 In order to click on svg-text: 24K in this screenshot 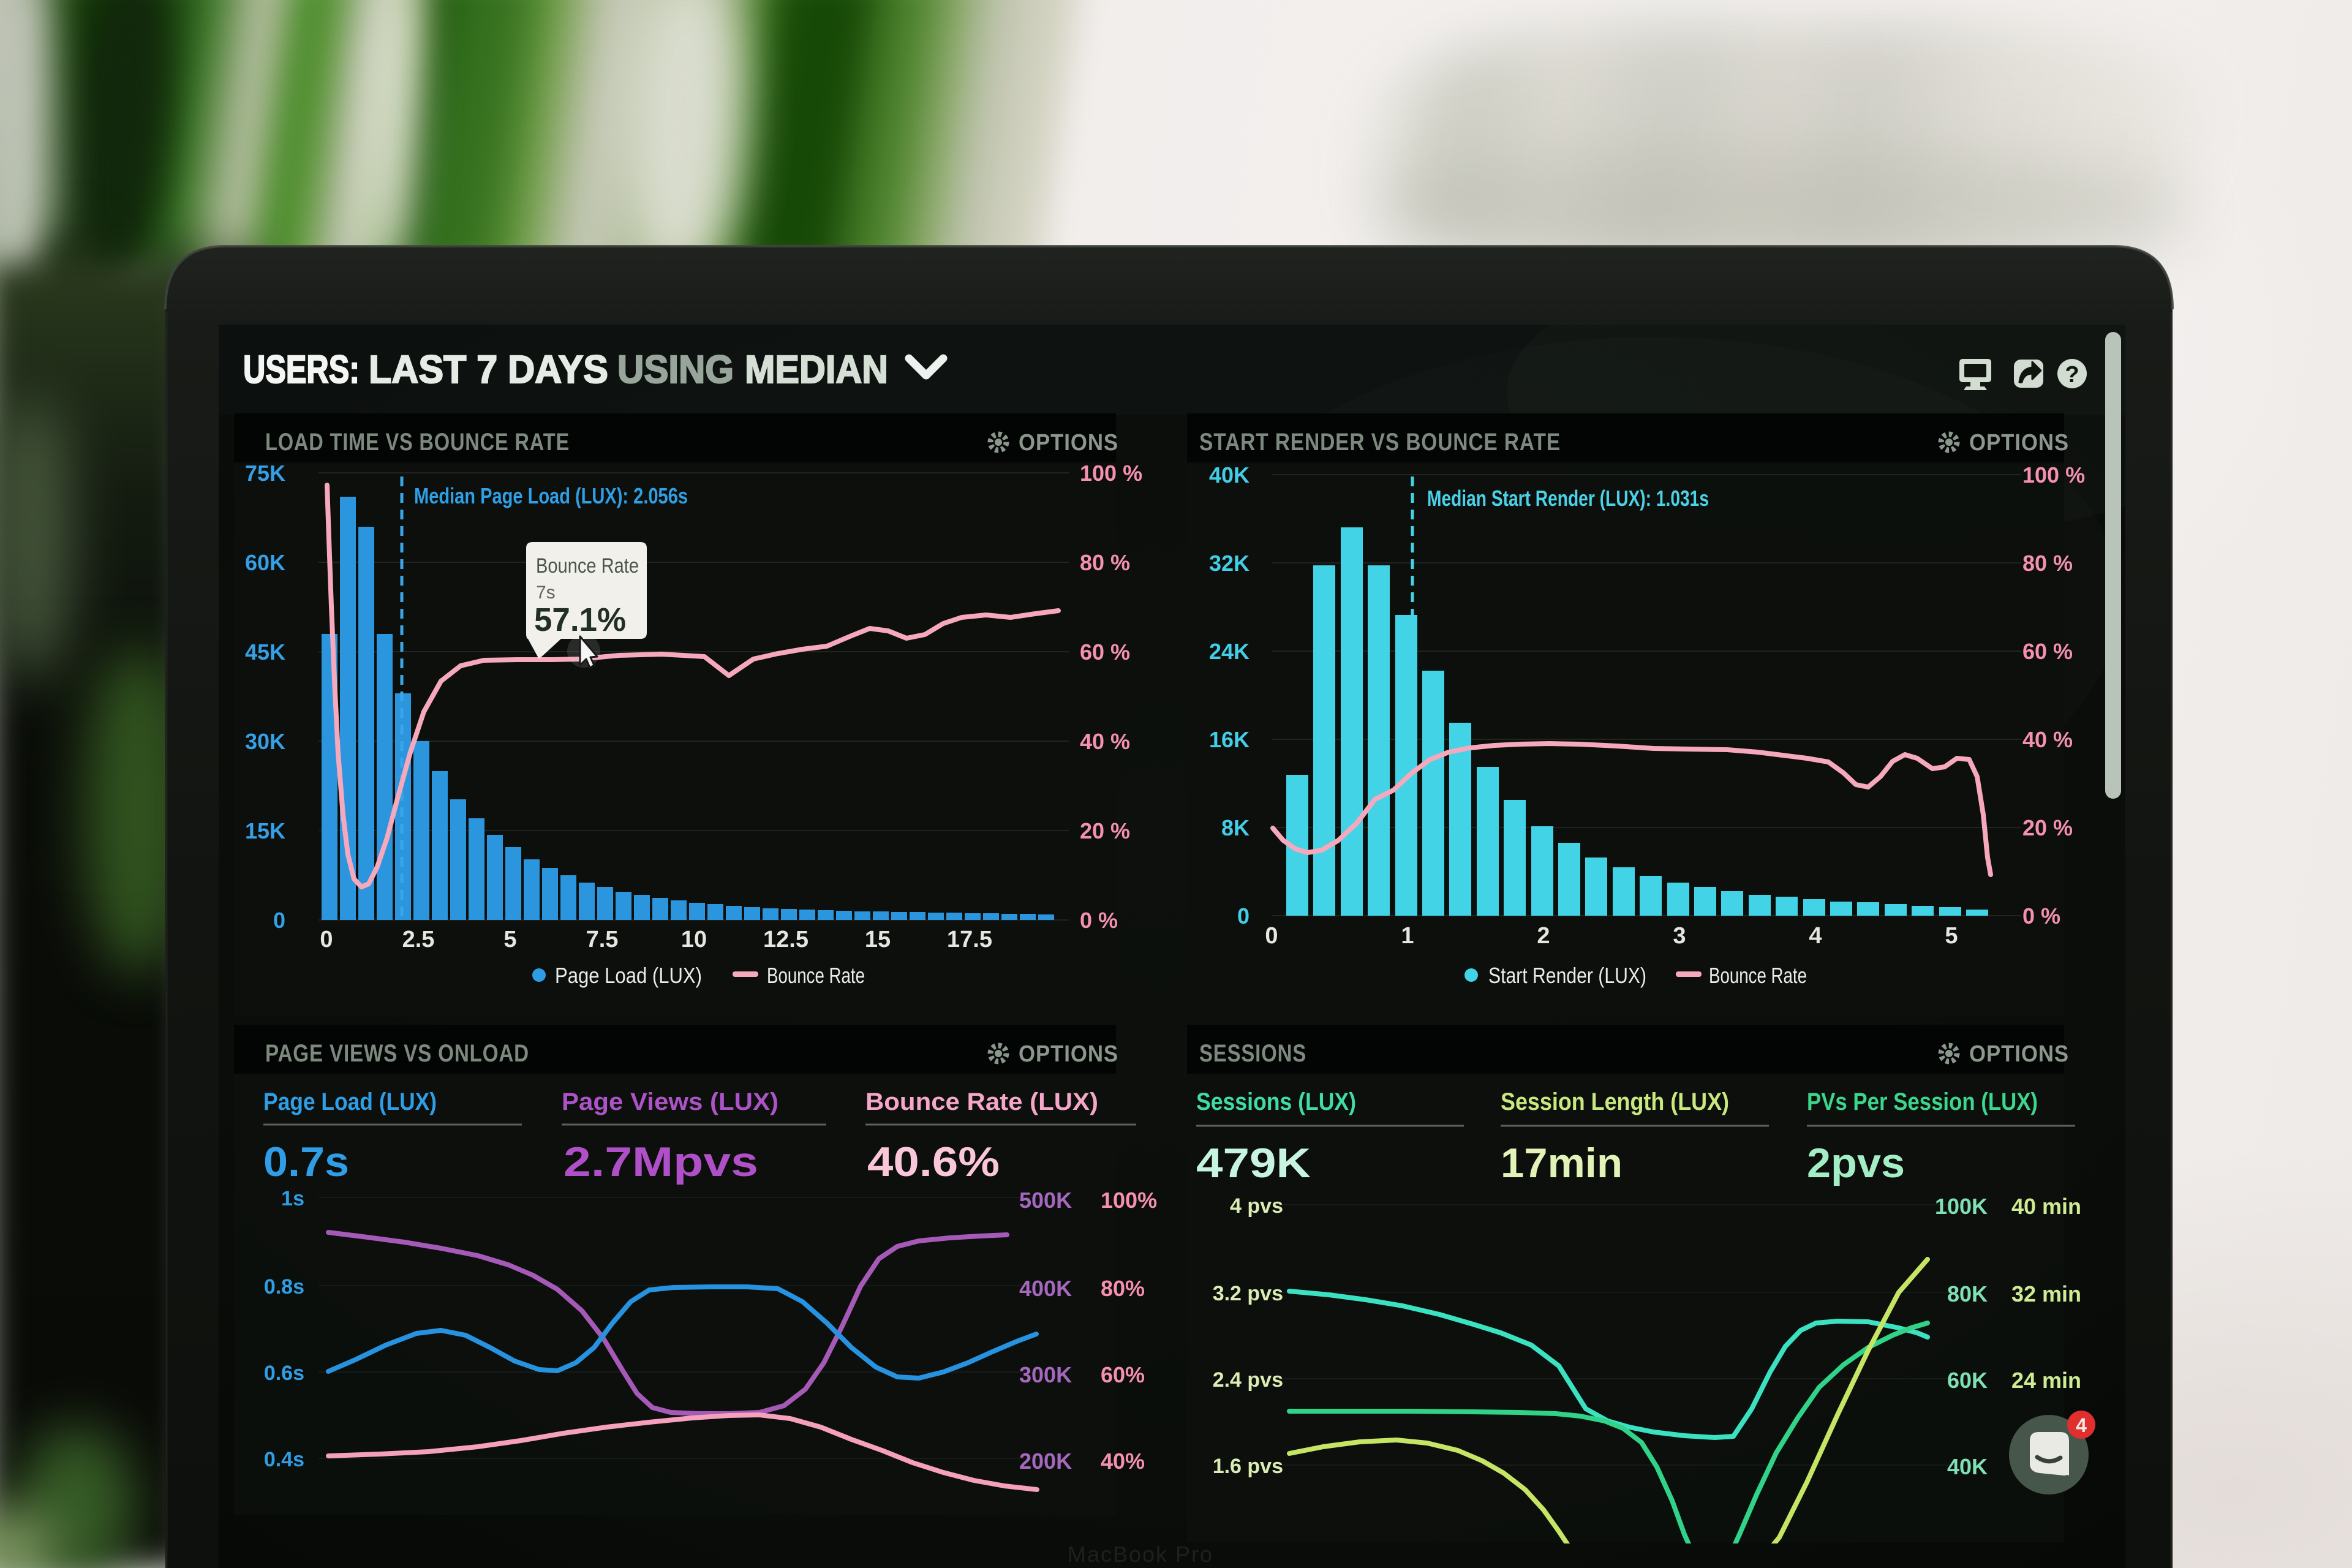, I will do `click(1230, 652)`.